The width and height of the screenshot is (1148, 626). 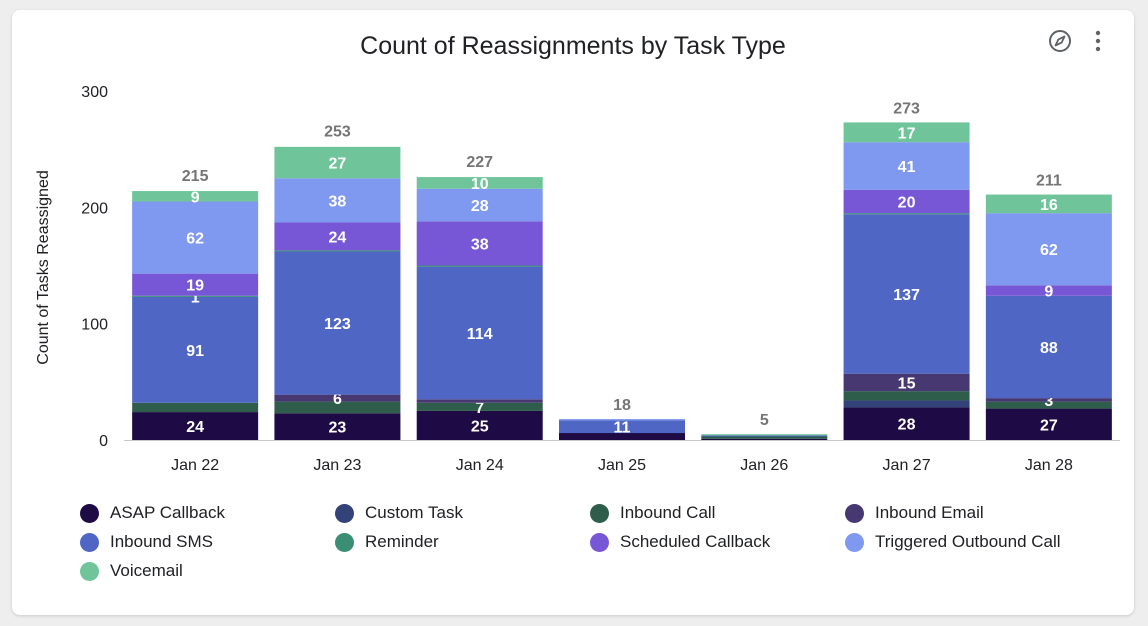 What do you see at coordinates (94, 92) in the screenshot?
I see `y-tick-label: 300` at bounding box center [94, 92].